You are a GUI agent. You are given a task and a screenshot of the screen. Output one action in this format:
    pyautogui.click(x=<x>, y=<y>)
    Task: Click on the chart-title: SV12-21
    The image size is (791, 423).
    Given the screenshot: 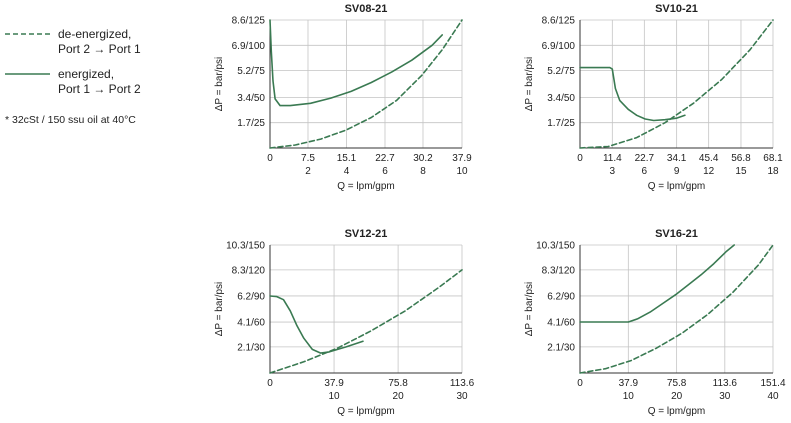 What is the action you would take?
    pyautogui.click(x=366, y=234)
    